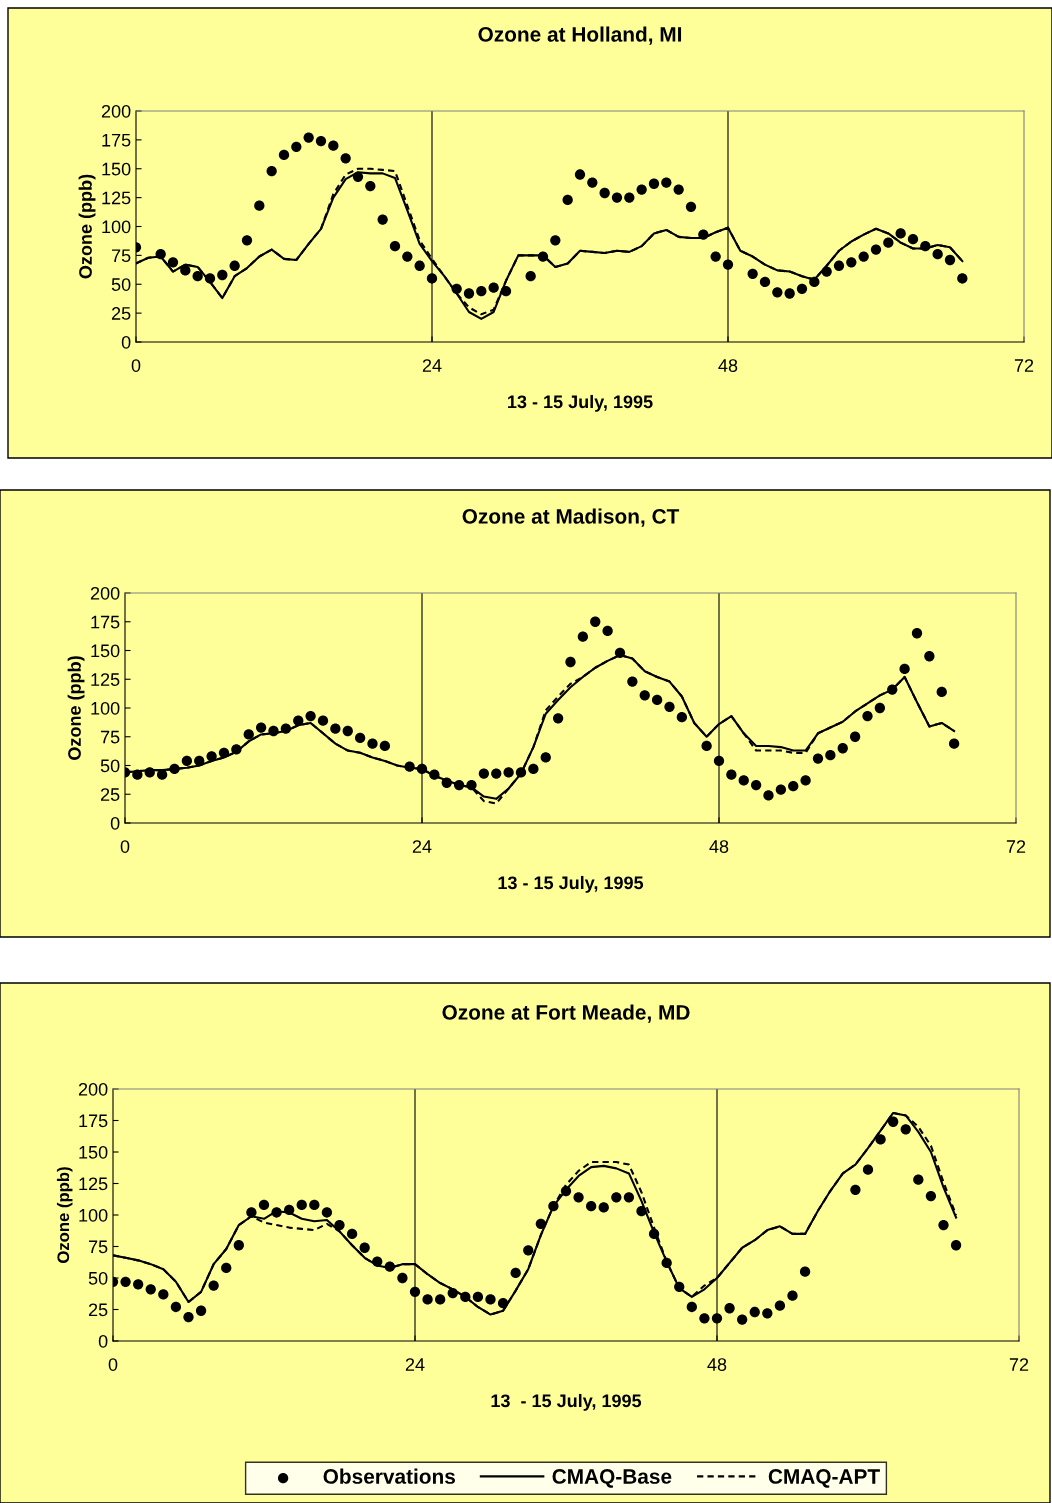  What do you see at coordinates (566, 1013) in the screenshot?
I see `chart-title: Ozone at Fort Meade, MD` at bounding box center [566, 1013].